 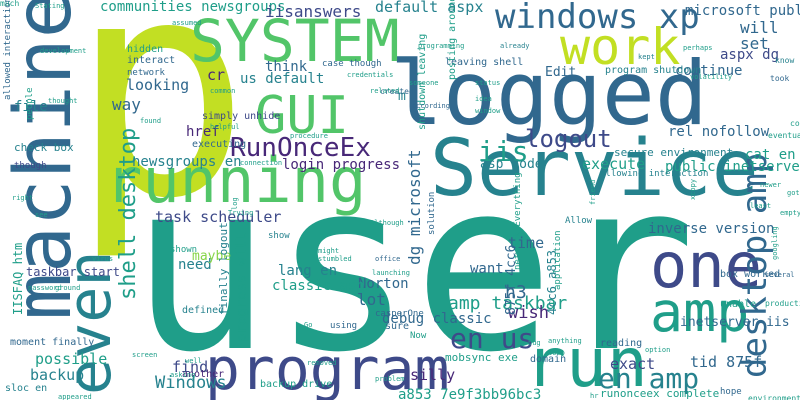 I want to click on cloud-word: a853 7e9f3bb96bc3, so click(x=470, y=393).